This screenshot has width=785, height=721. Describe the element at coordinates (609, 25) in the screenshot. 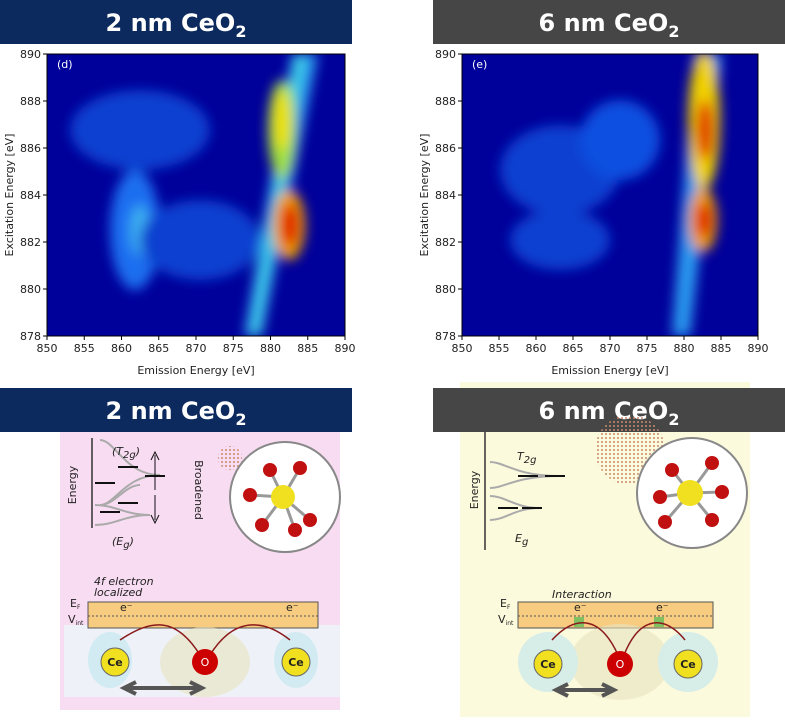

I see `header: 6 nm CeO2` at that location.